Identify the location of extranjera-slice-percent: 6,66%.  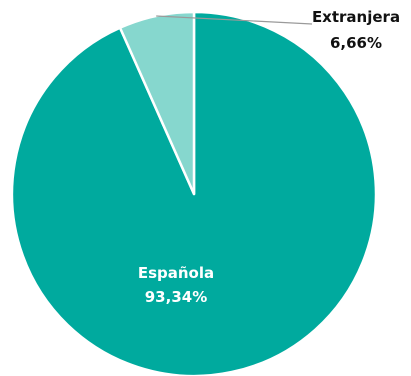
(356, 43).